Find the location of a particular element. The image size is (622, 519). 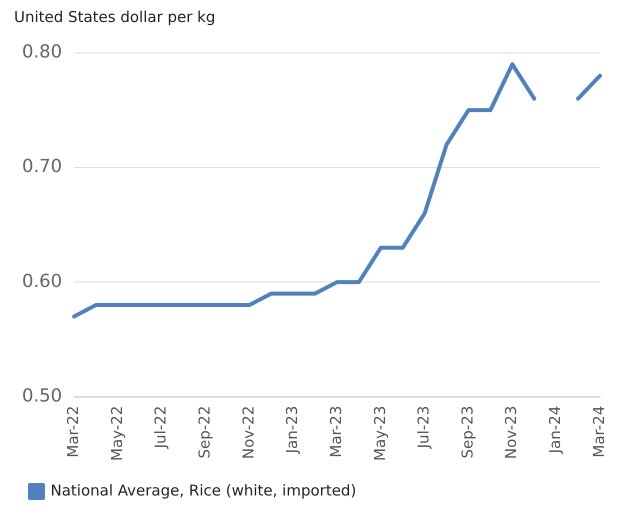

y-tick-label: 0.70 is located at coordinates (42, 167).